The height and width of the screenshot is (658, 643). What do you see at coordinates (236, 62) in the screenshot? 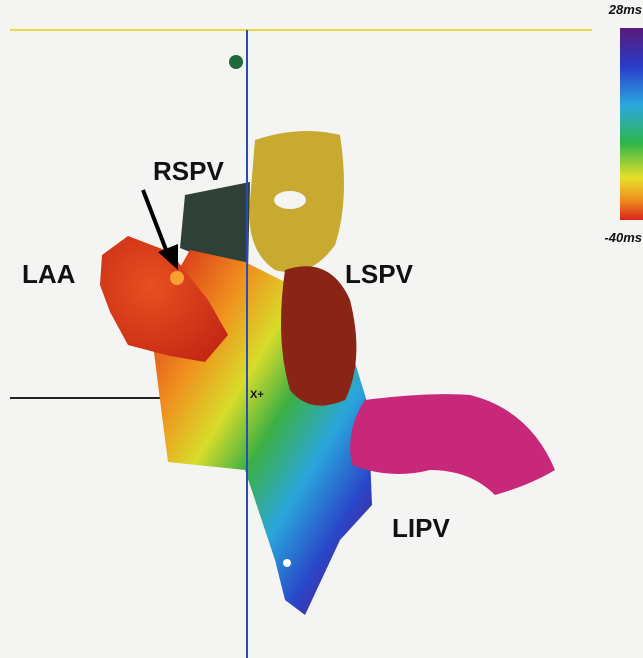
I see `marker` at bounding box center [236, 62].